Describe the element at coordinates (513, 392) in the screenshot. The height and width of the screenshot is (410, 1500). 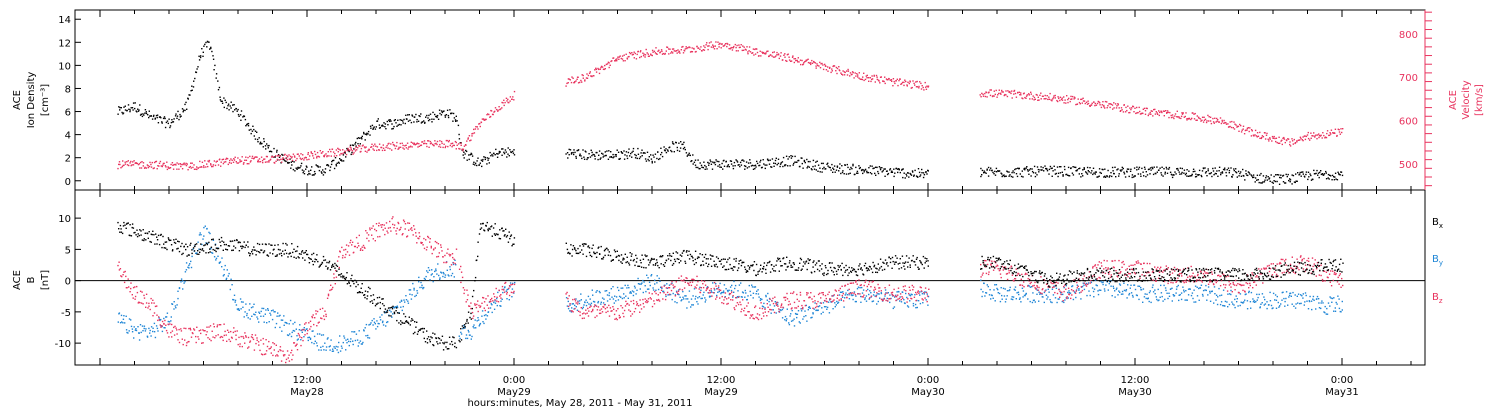
I see `x-tick-date-label: May29` at that location.